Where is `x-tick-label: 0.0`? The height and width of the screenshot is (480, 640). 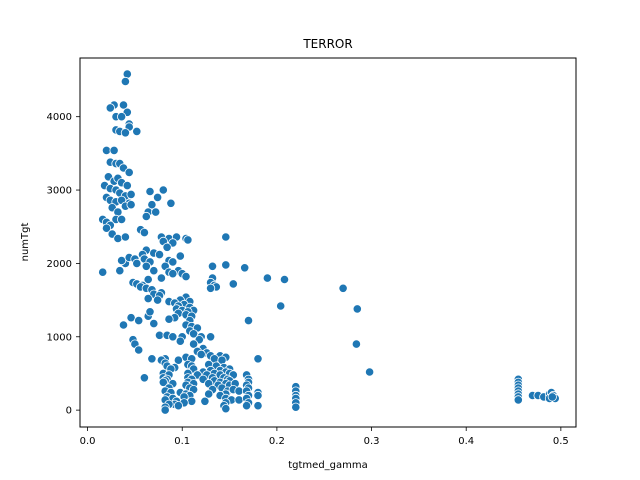 x-tick-label: 0.0 is located at coordinates (88, 441).